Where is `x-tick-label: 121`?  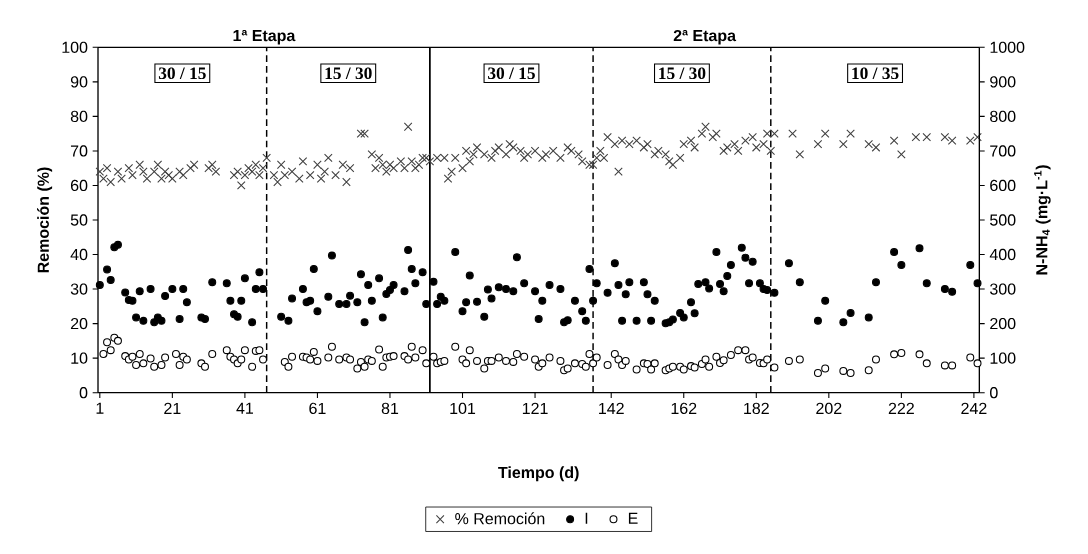 x-tick-label: 121 is located at coordinates (535, 408).